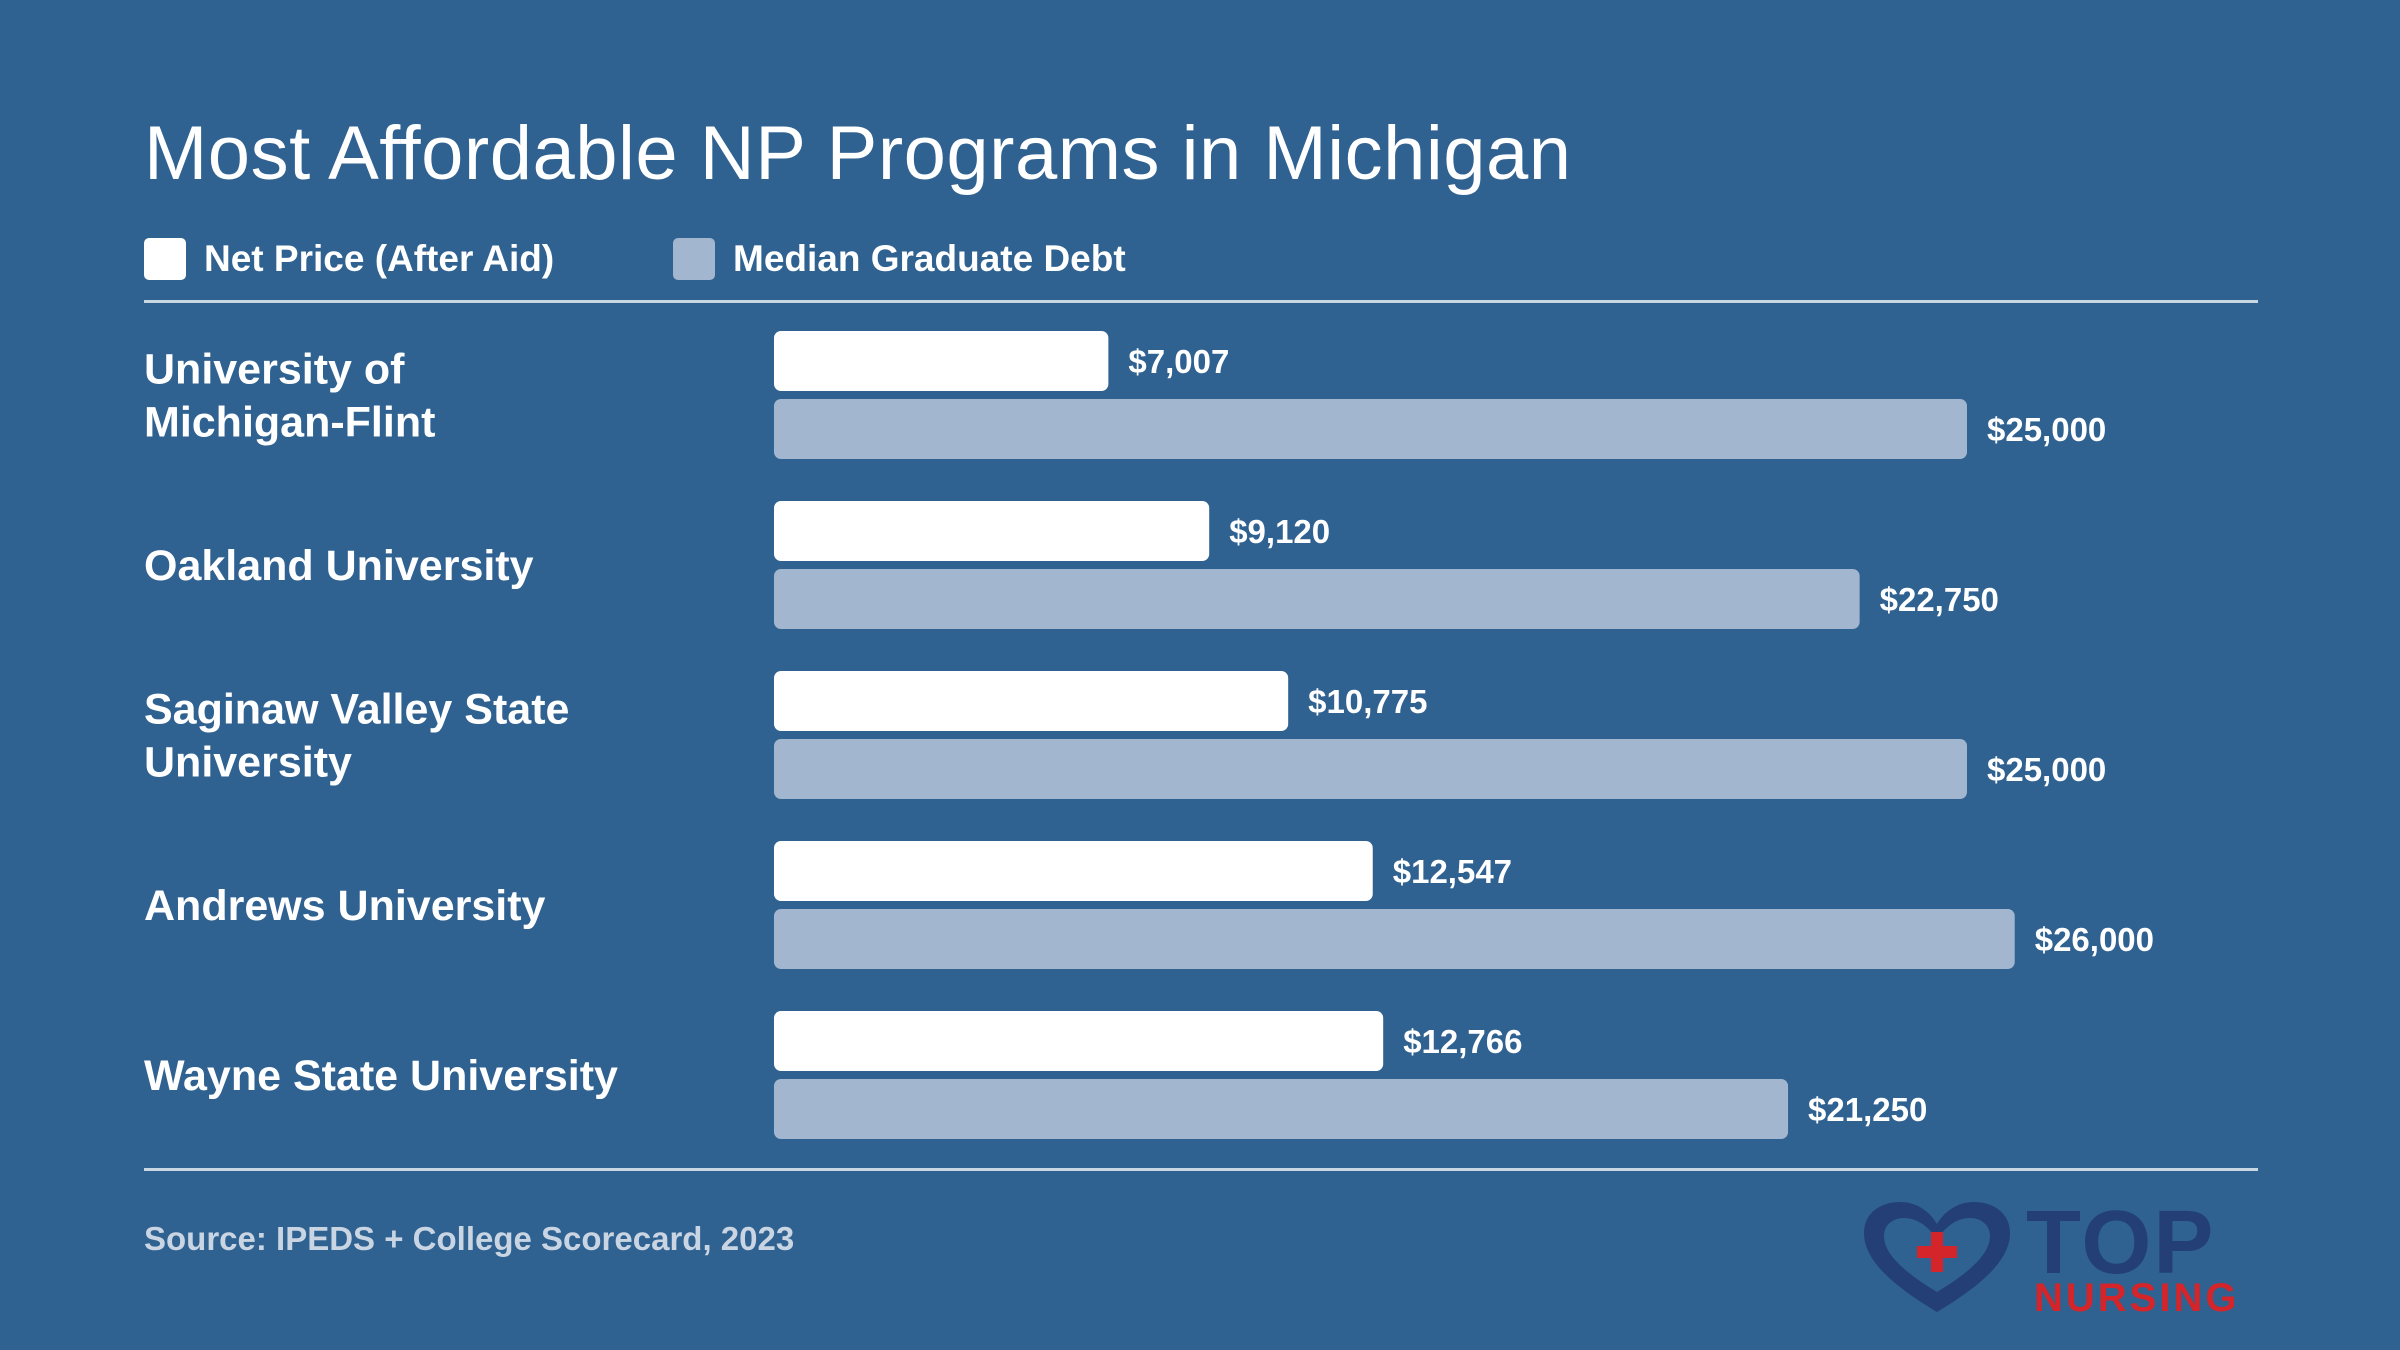  I want to click on source-note: Source: IPEDS + College Scorecard, 2023, so click(469, 1238).